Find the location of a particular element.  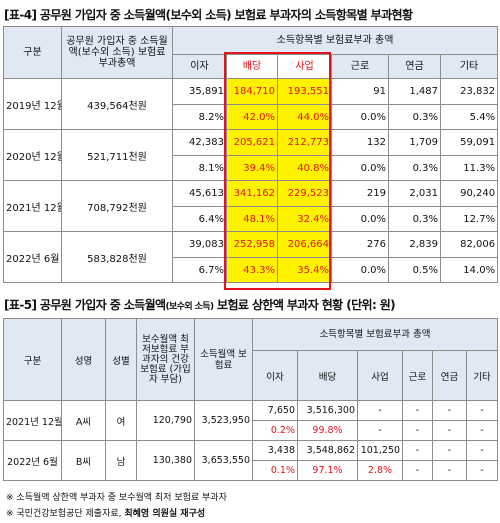

footnote-1: ※ 소득월액 상한액 부과자 중 보수월액 최저 보험료 부과자 is located at coordinates (116, 498).